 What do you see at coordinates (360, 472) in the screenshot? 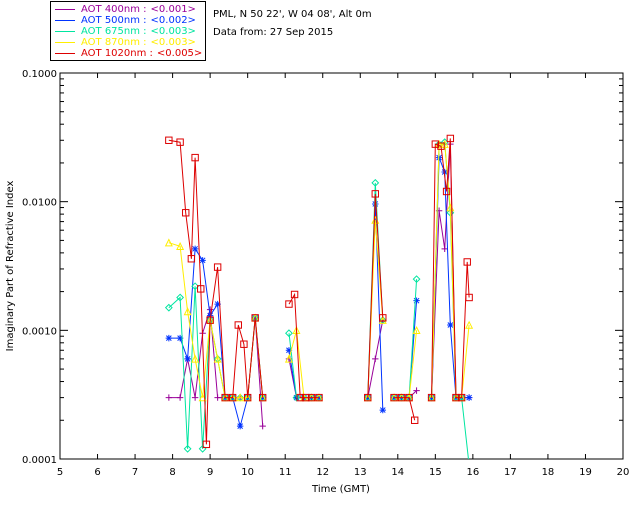
I see `x-tick-label: 13` at bounding box center [360, 472].